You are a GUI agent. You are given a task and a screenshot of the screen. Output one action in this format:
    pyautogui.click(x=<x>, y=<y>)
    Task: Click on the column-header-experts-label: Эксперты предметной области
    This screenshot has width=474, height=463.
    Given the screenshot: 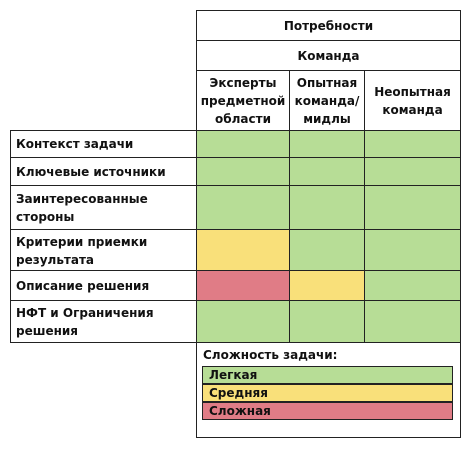 What is the action you would take?
    pyautogui.click(x=243, y=100)
    